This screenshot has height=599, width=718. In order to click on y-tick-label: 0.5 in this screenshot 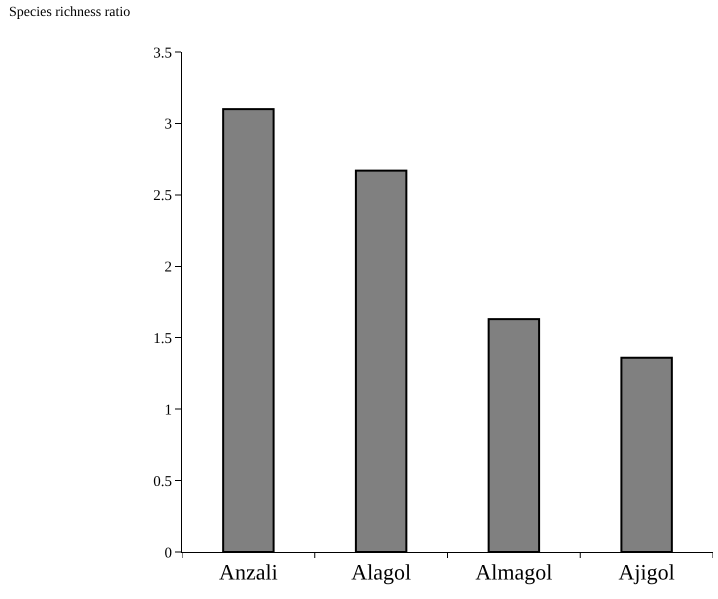, I will do `click(162, 482)`.